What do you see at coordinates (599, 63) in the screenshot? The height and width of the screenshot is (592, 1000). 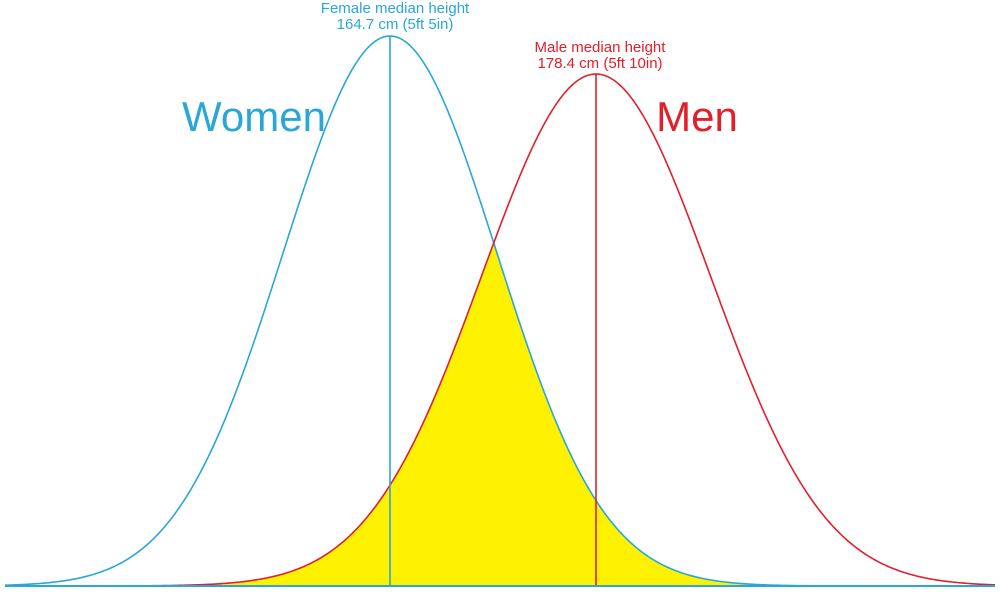 I see `male-median-label-value: 178.4 cm (5ft 10in)` at bounding box center [599, 63].